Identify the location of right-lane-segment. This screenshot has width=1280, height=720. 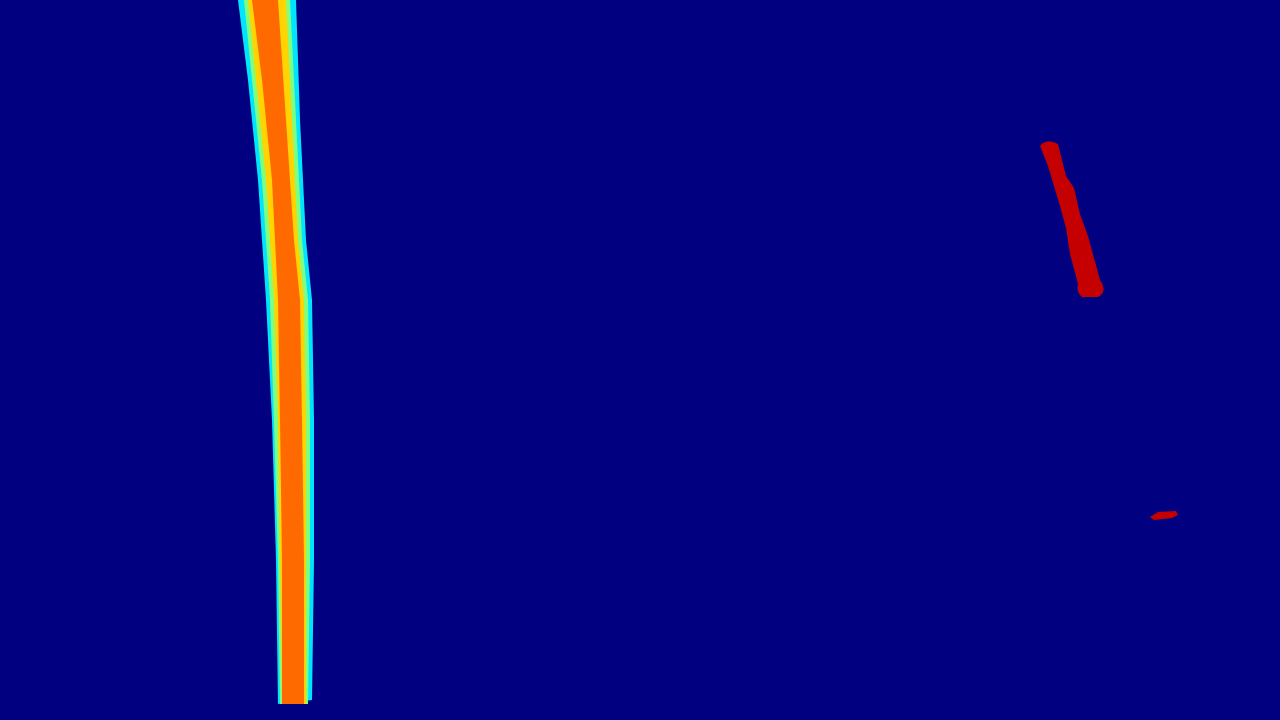
(1072, 219).